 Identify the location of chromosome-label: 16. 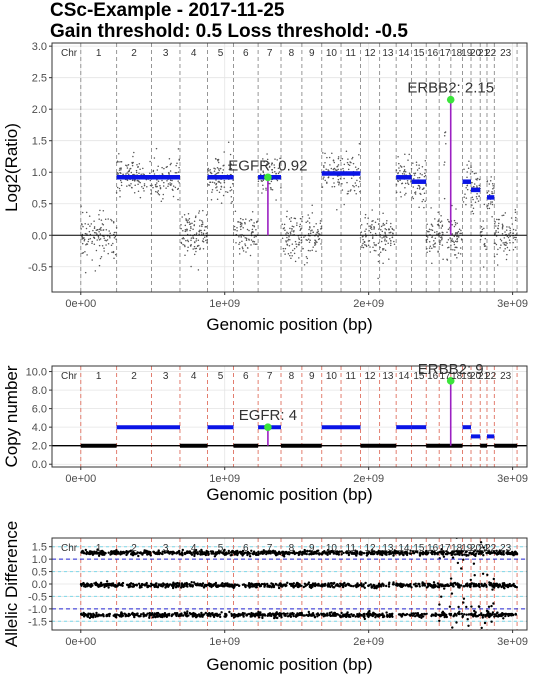
(433, 376).